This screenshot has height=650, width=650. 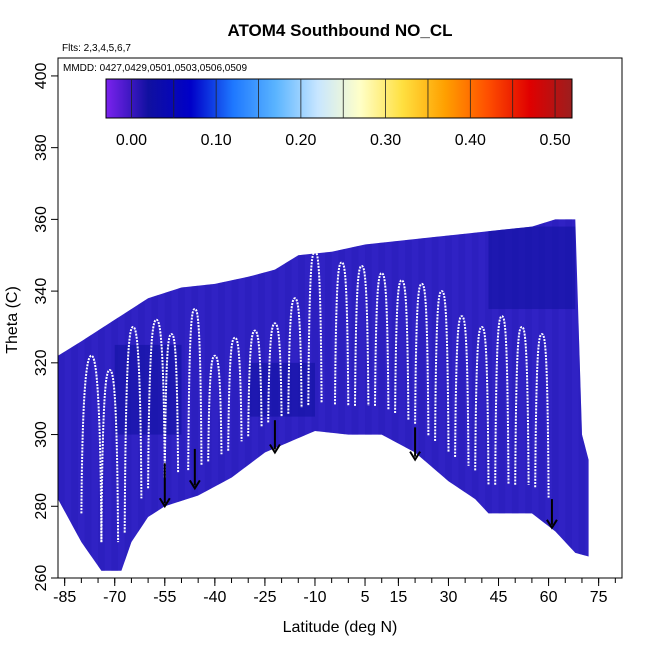 I want to click on y-tick-label: 260, so click(x=41, y=578).